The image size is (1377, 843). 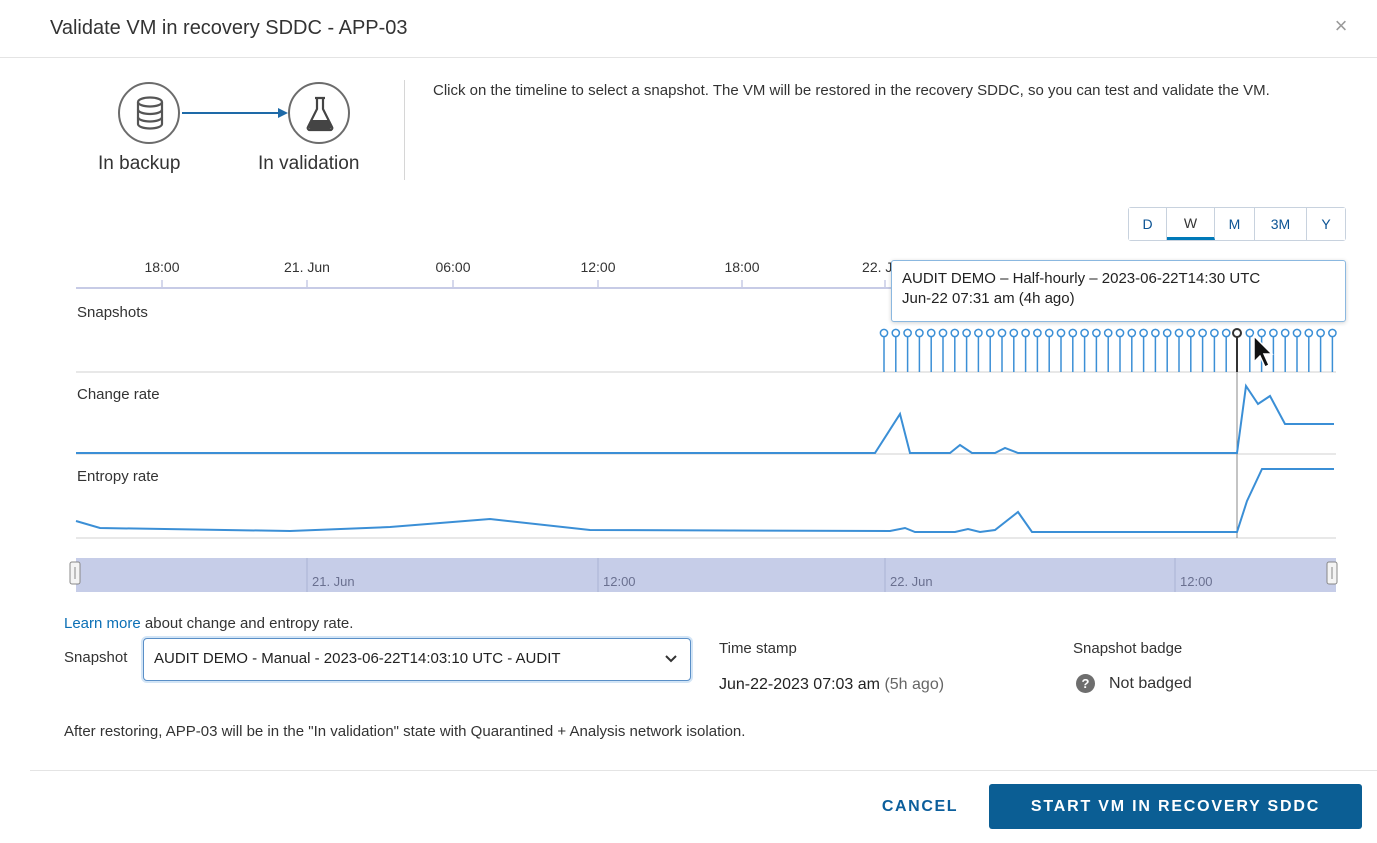 I want to click on timestamp-title: Time stamp, so click(x=758, y=648).